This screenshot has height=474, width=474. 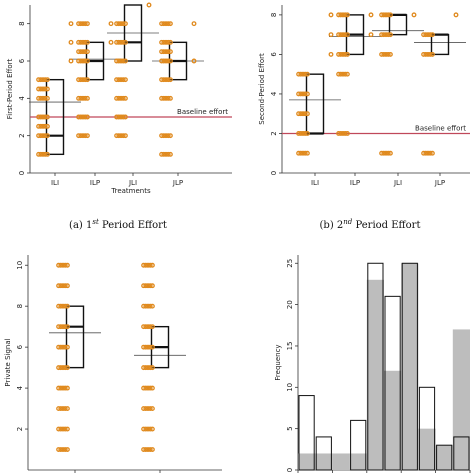 I want to click on x-tick-label: JLI, so click(x=397, y=183).